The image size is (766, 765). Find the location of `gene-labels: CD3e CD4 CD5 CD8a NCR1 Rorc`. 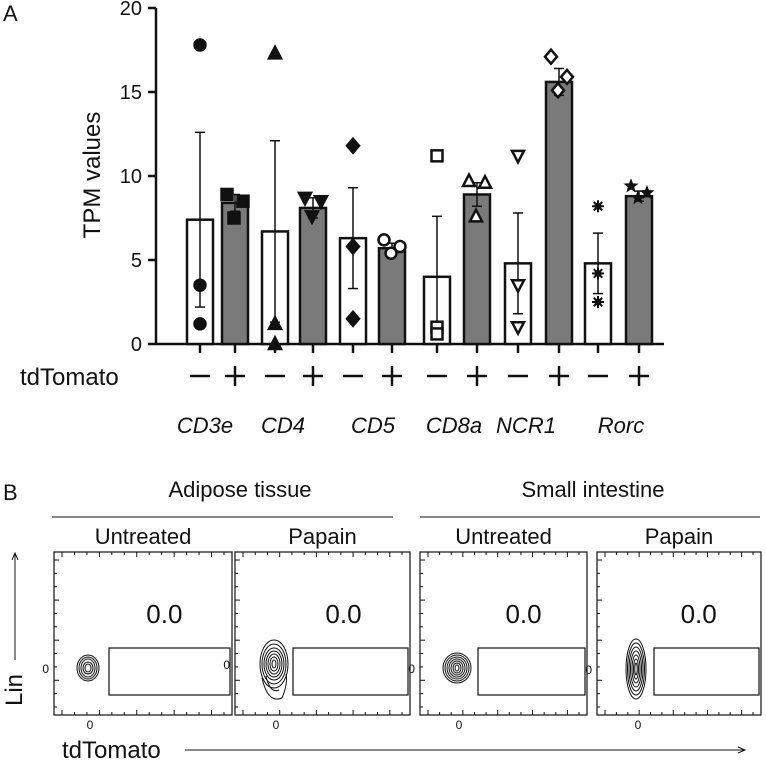

gene-labels: CD3e CD4 CD5 CD8a NCR1 Rorc is located at coordinates (410, 425).